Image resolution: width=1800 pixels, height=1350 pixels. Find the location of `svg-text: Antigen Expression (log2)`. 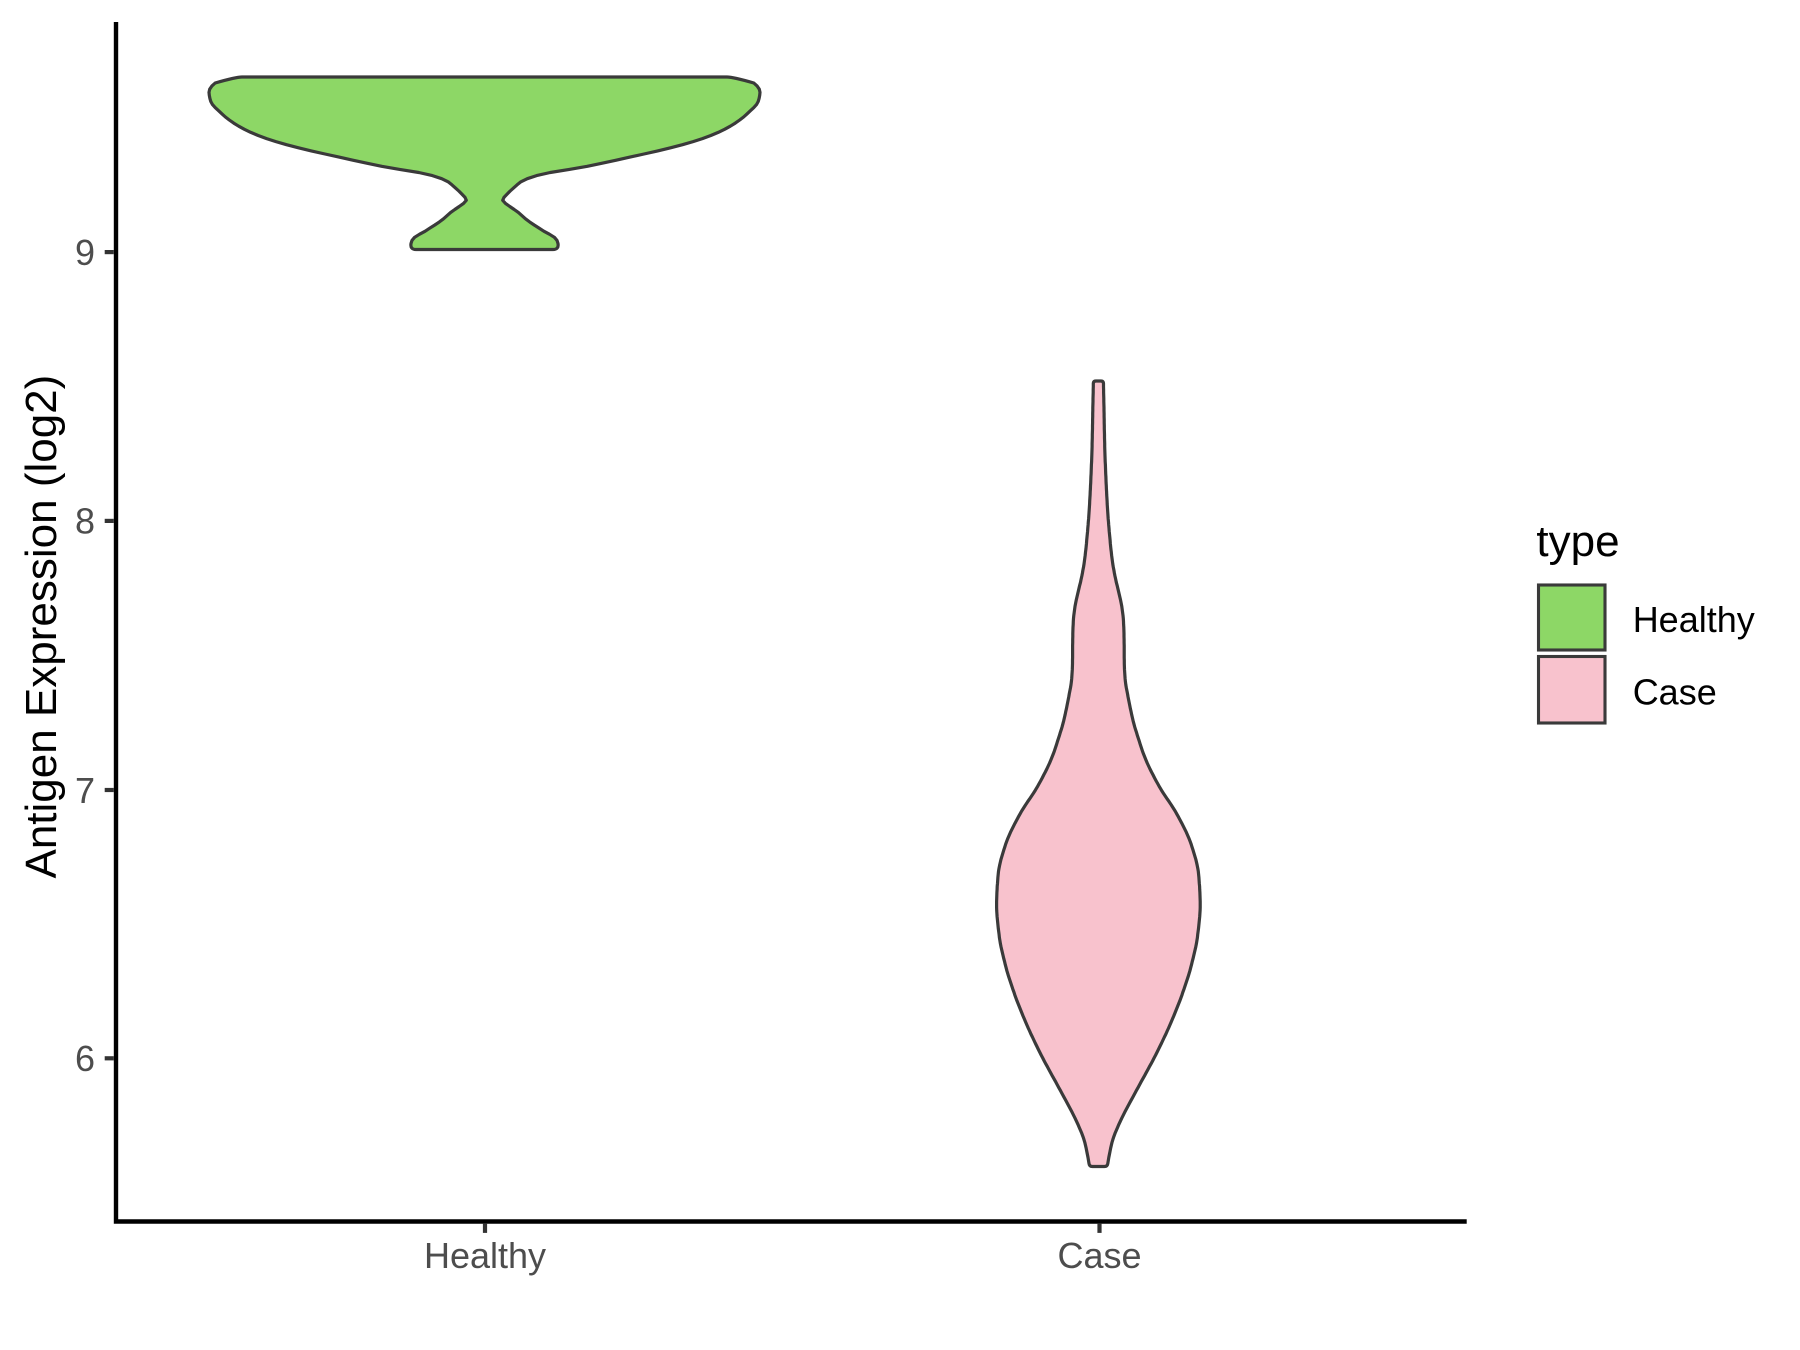

svg-text: Antigen Expression (log2) is located at coordinates (41, 627).